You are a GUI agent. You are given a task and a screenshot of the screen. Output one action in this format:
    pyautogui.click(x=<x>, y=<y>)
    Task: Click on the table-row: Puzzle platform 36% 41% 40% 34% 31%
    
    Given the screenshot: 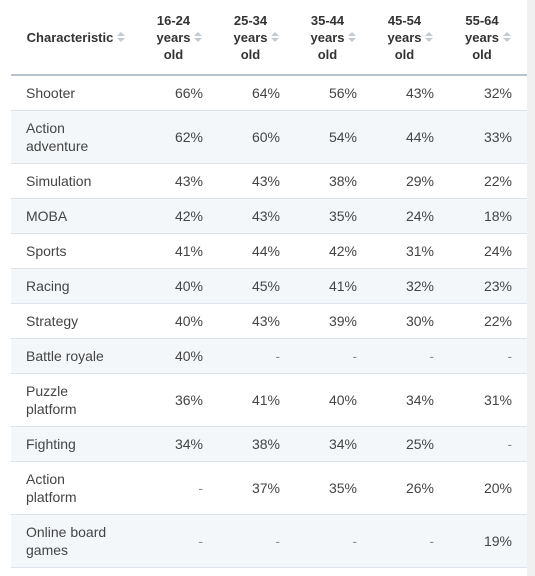 What is the action you would take?
    pyautogui.click(x=269, y=400)
    